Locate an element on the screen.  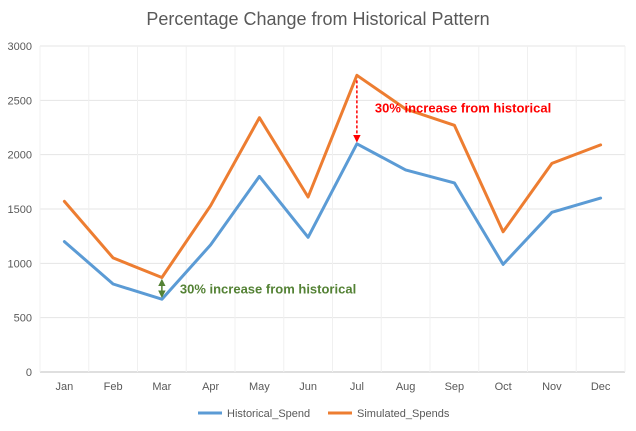
x-tick-label: Mar is located at coordinates (161, 387).